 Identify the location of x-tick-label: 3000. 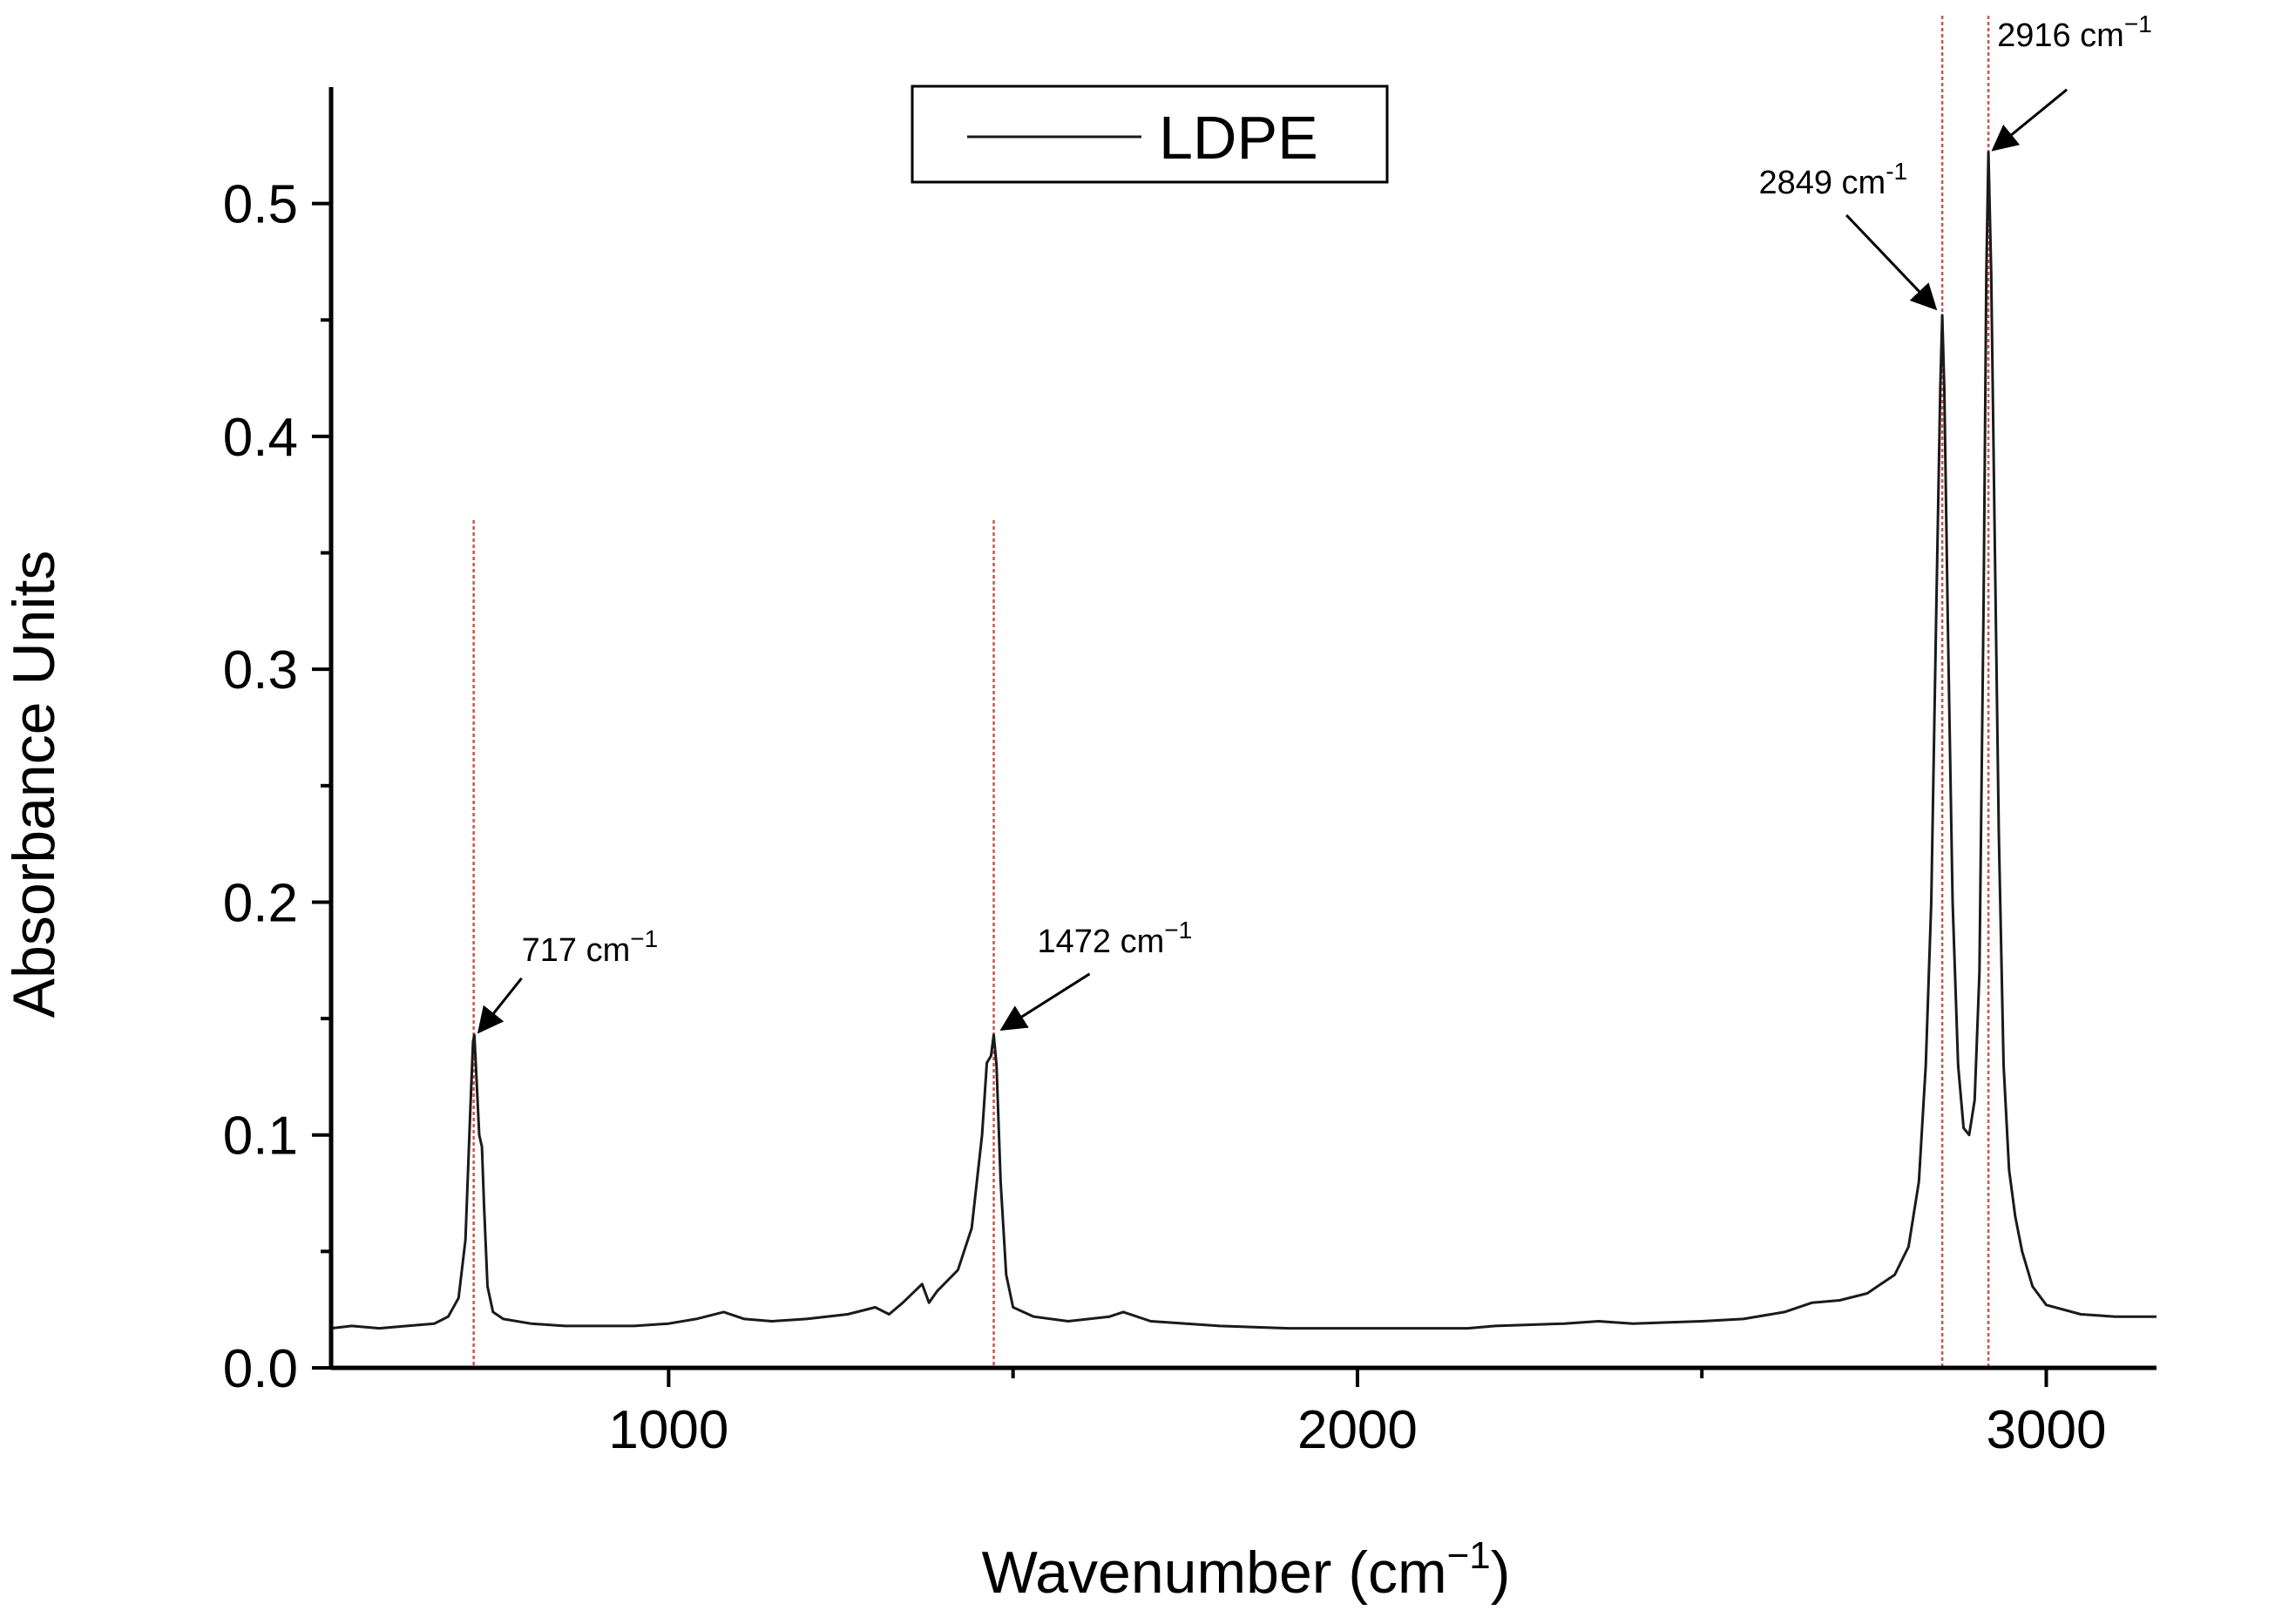
(2047, 1430).